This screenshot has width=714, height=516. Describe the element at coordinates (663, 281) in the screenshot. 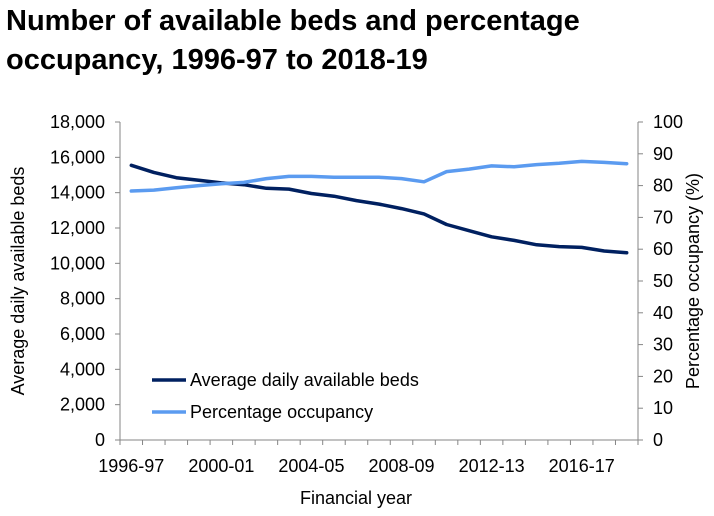

I see `y-right-tick-label: 50` at that location.